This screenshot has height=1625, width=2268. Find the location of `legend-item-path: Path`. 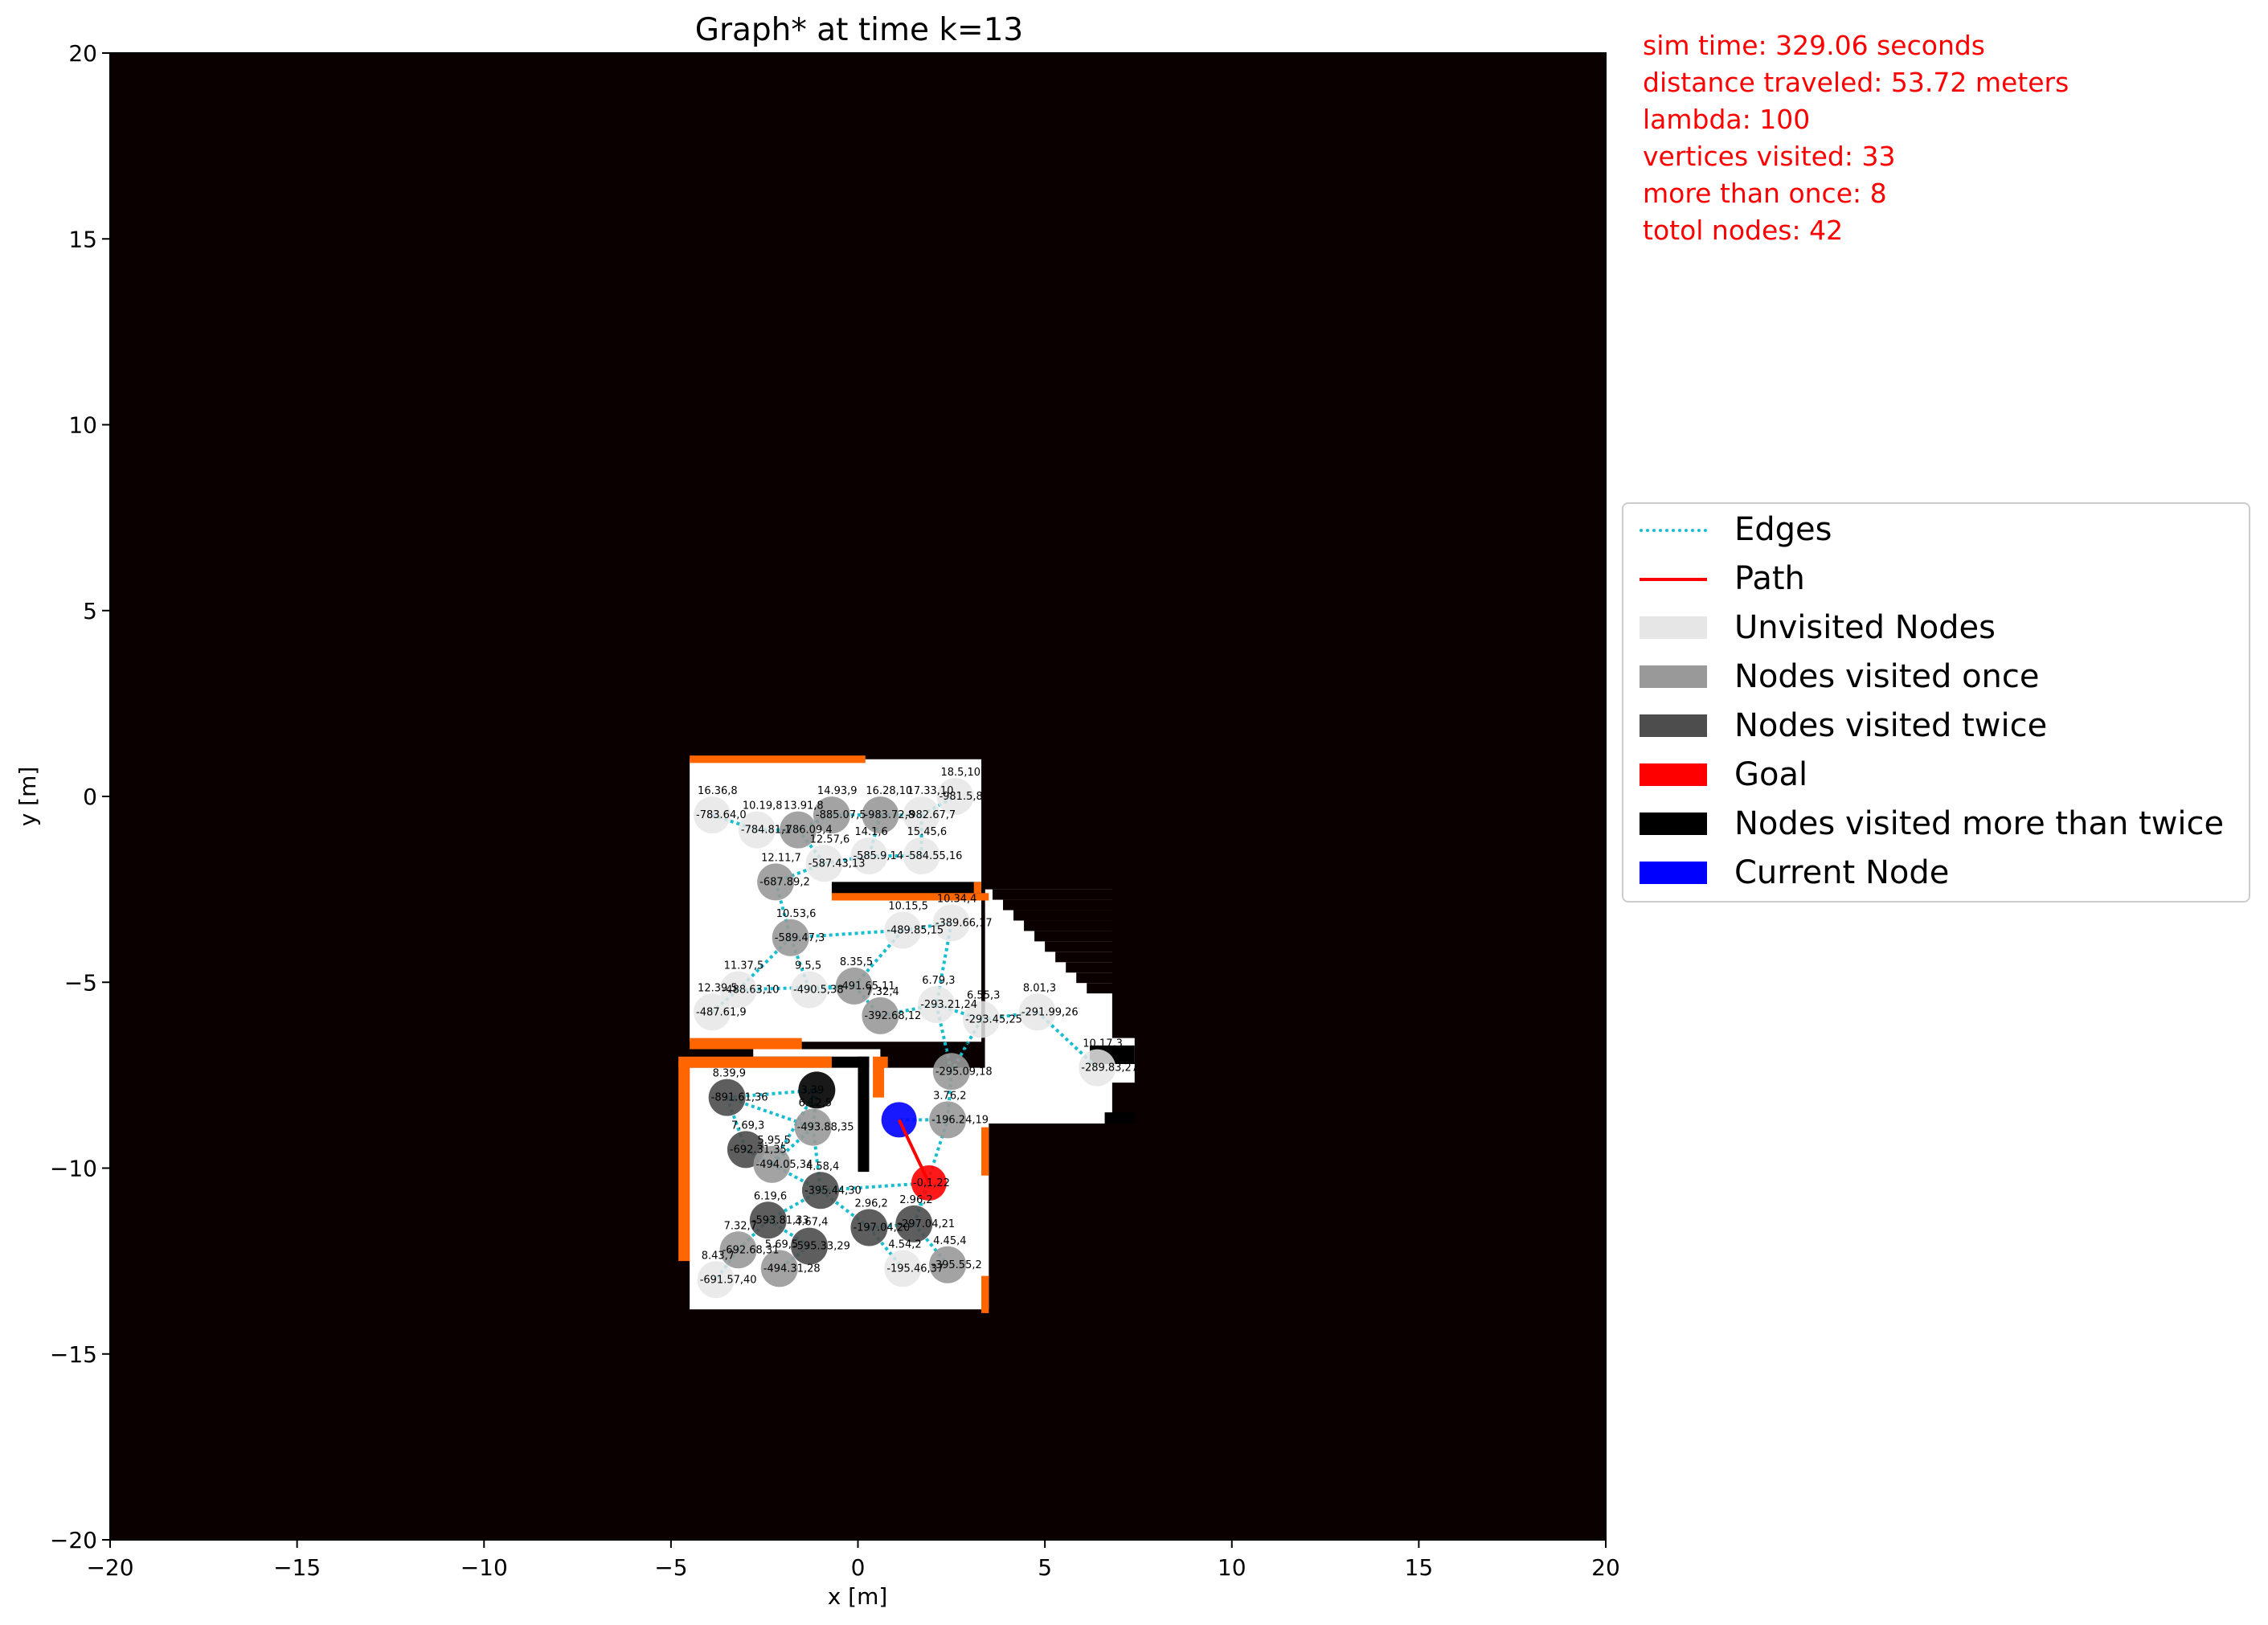

legend-item-path: Path is located at coordinates (1721, 578).